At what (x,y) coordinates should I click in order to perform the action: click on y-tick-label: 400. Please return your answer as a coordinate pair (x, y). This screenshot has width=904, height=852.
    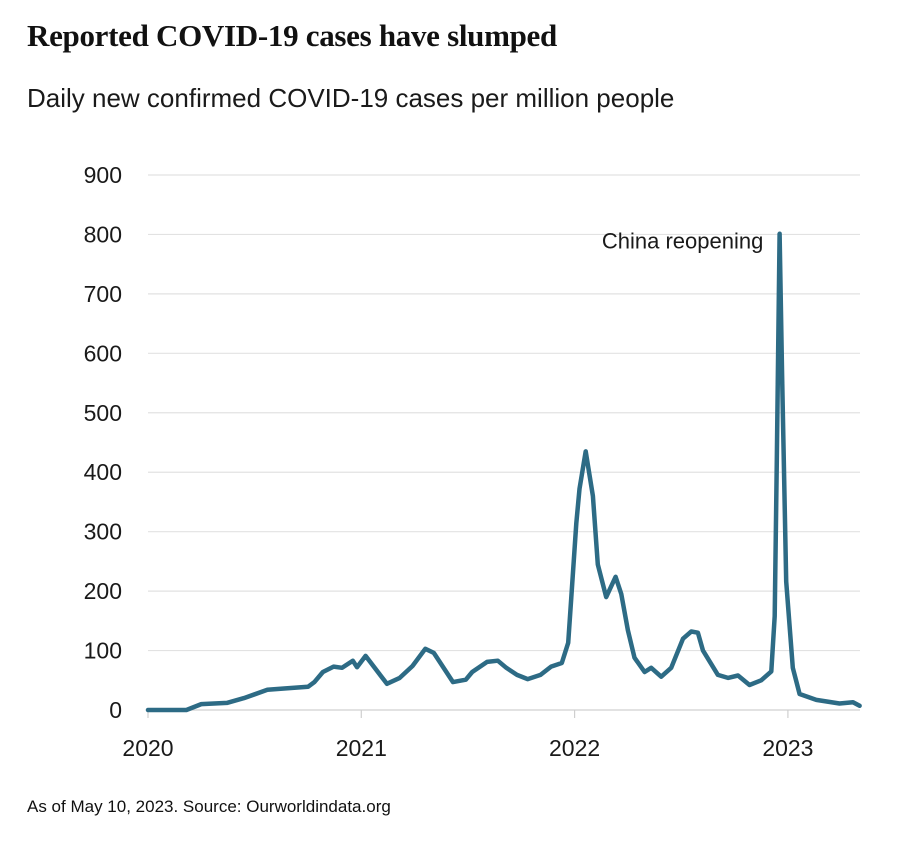
    Looking at the image, I should click on (103, 472).